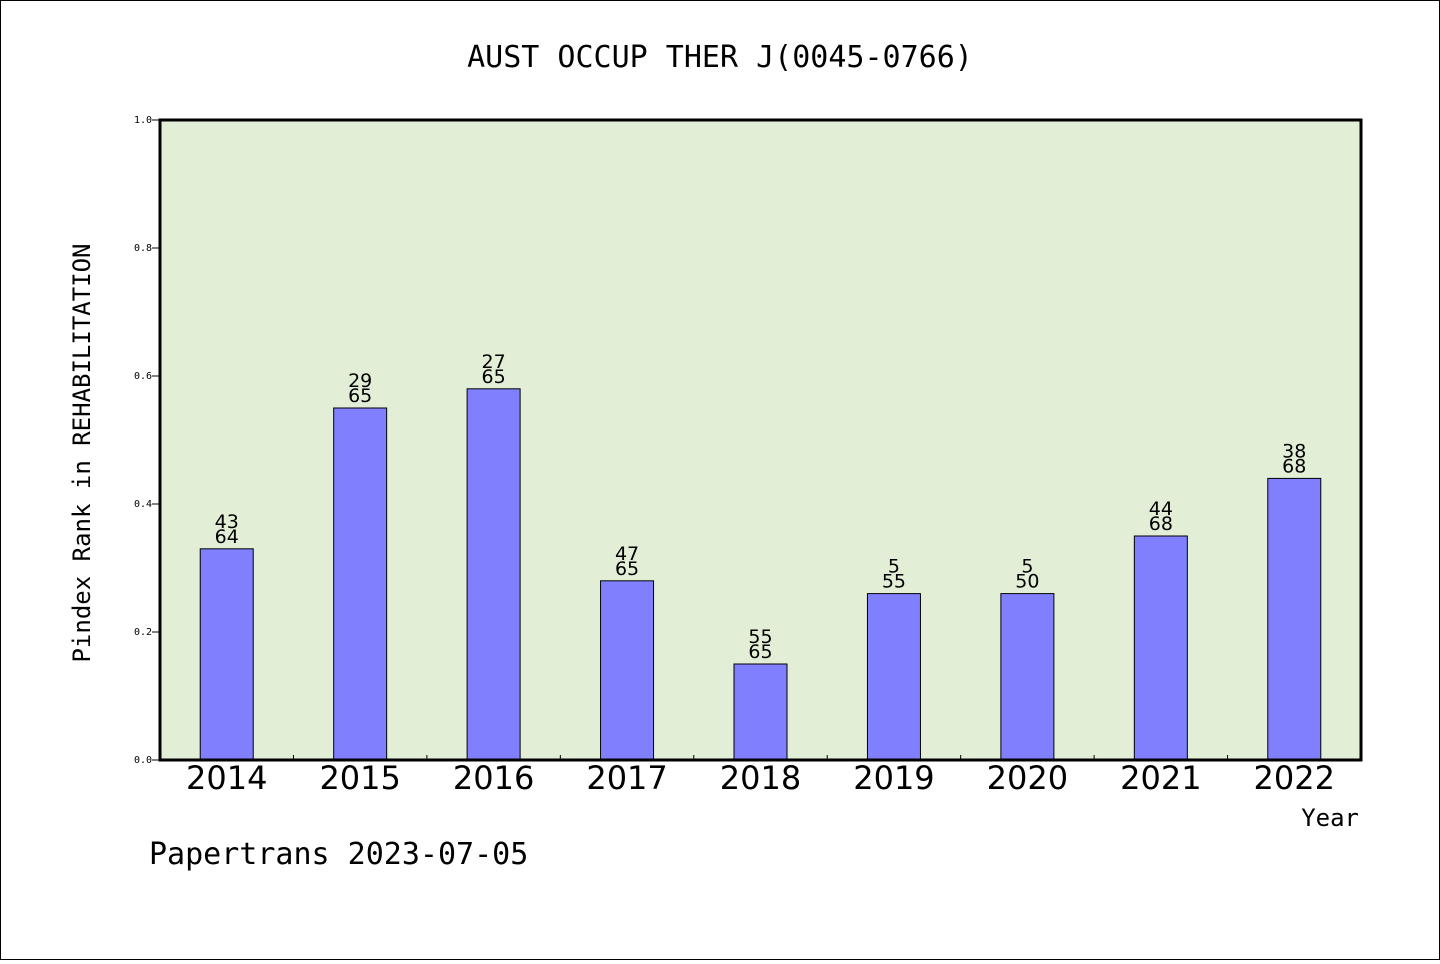 The height and width of the screenshot is (964, 1440). I want to click on y-tick-label: 1.0, so click(143, 120).